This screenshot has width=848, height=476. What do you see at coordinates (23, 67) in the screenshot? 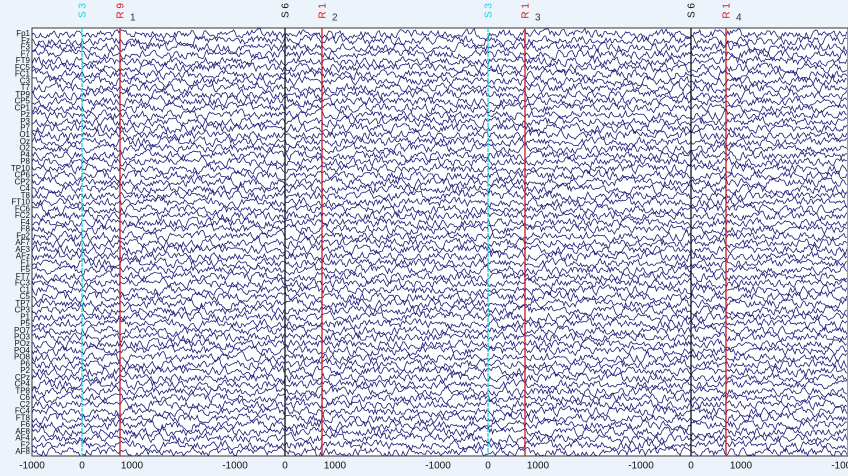
I see `channel-label: FC5` at bounding box center [23, 67].